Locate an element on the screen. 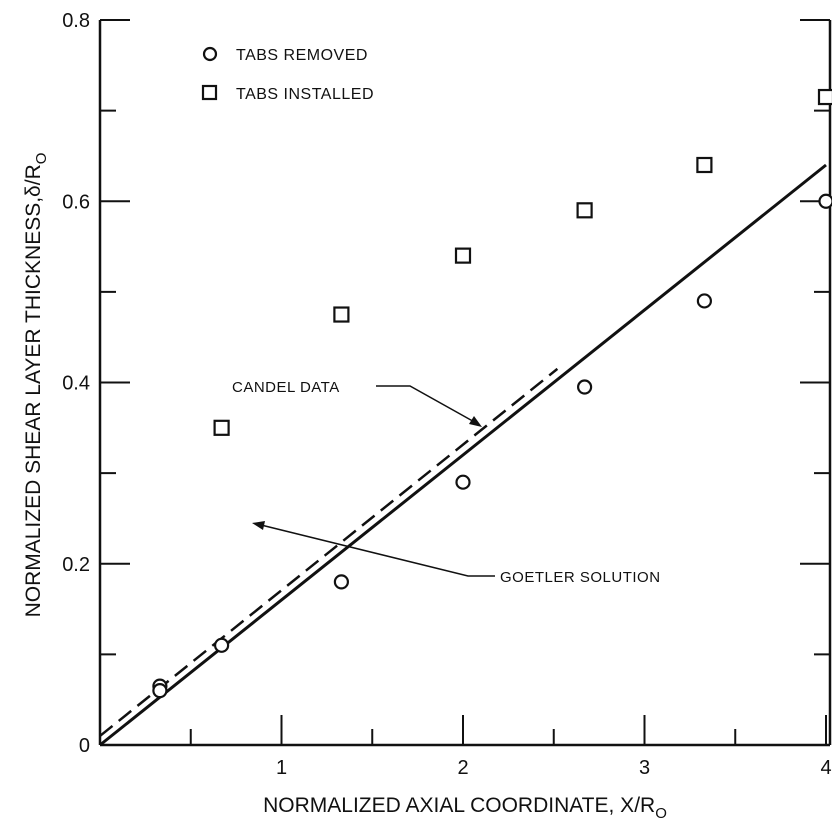  goetler-leader-line is located at coordinates (375, 550).